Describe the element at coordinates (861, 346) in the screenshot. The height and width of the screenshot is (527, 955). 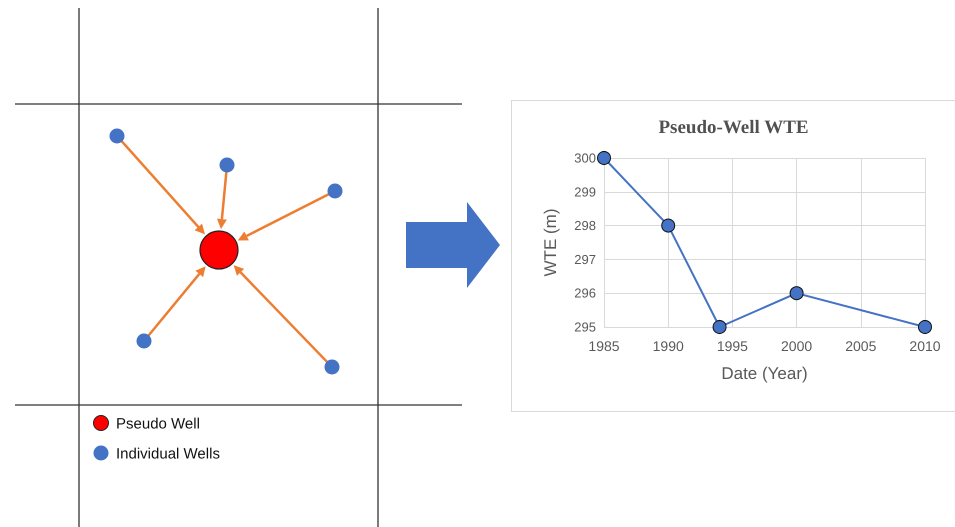
I see `x-tick-label: 2005` at that location.